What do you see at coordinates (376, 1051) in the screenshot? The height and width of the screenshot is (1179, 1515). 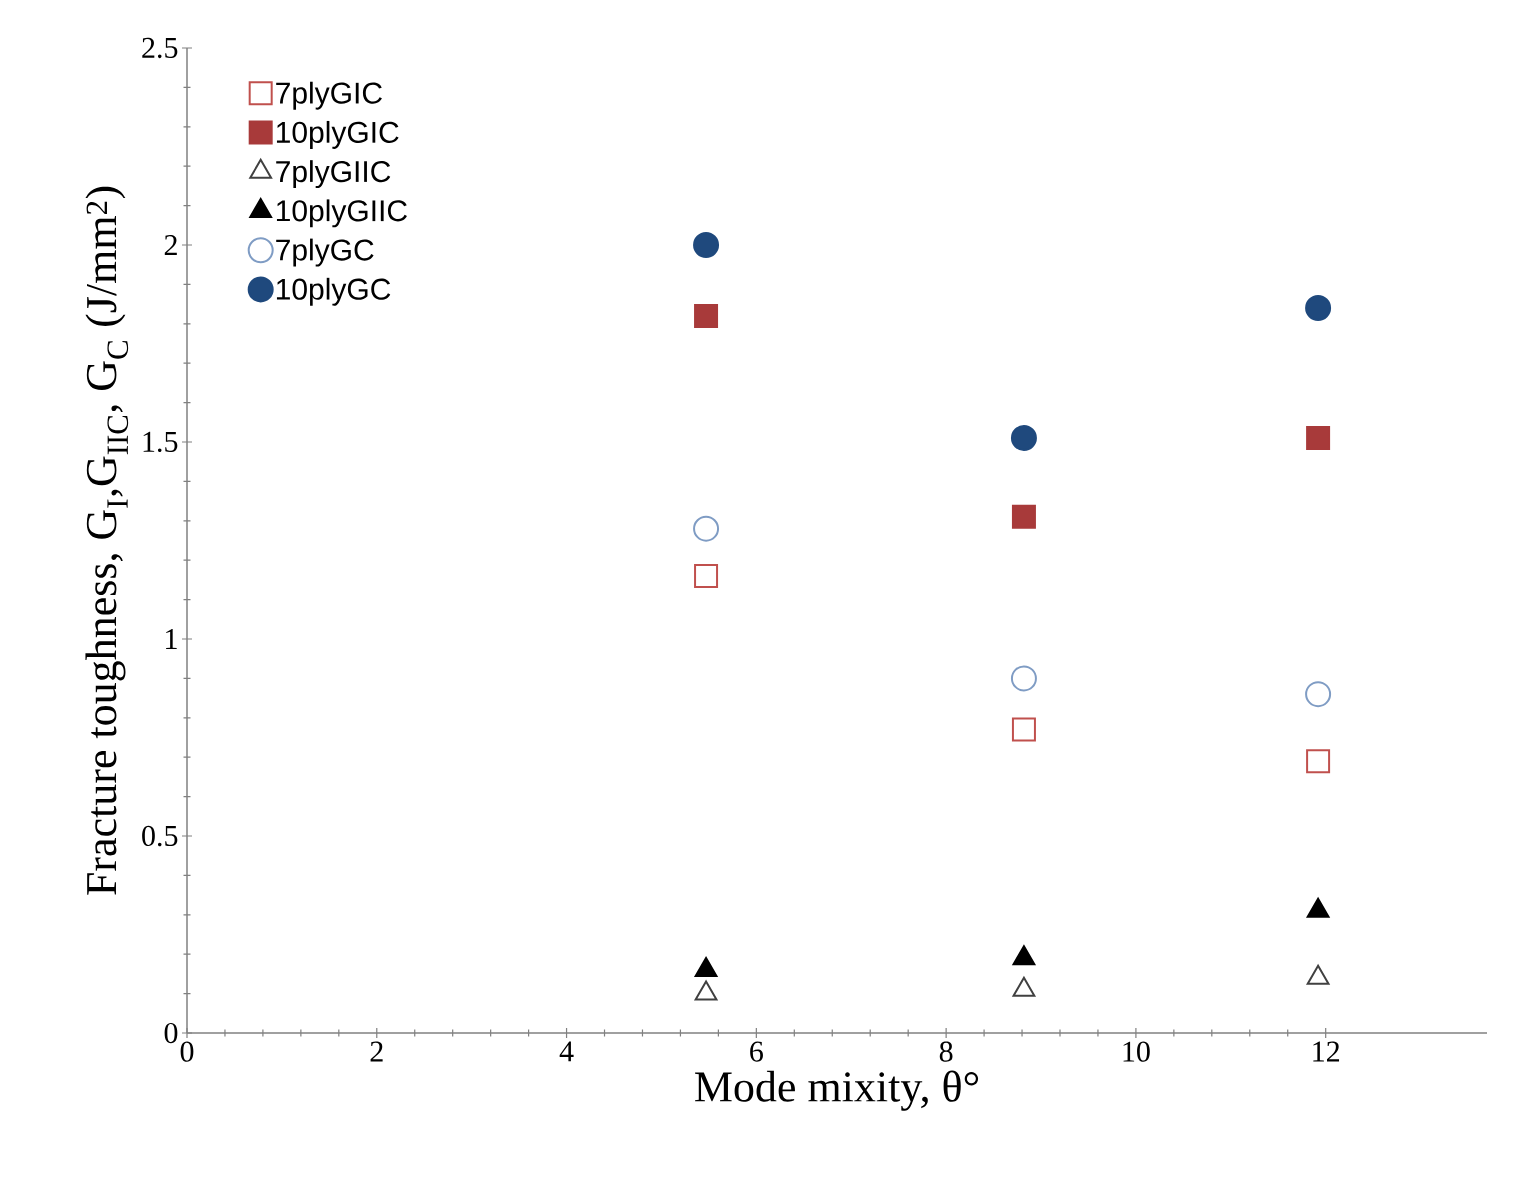 I see `x-tick-label: 2` at bounding box center [376, 1051].